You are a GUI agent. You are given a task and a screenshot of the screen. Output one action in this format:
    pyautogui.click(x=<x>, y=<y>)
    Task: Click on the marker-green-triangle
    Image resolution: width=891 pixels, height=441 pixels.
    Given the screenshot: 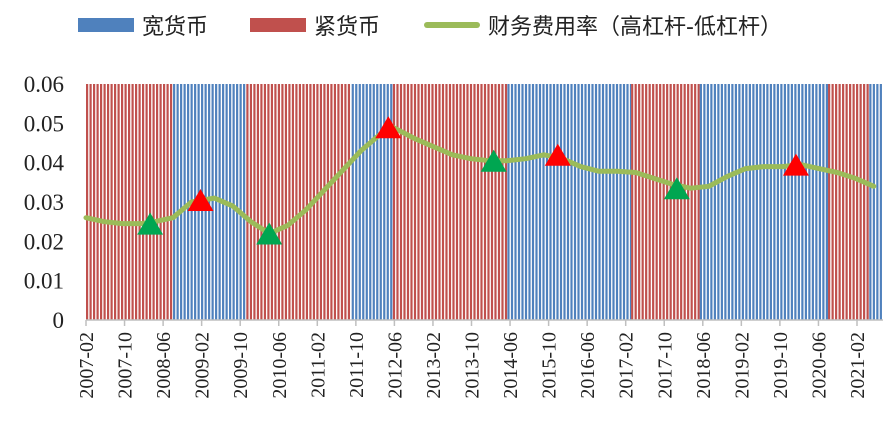 What is the action you would take?
    pyautogui.click(x=150, y=223)
    